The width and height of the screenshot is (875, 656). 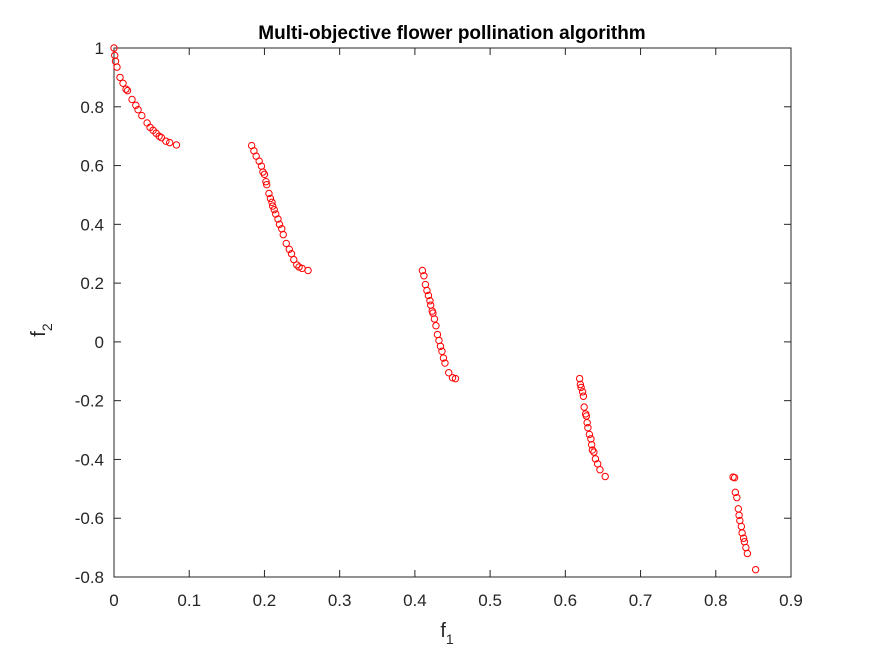 What do you see at coordinates (265, 600) in the screenshot?
I see `x-tick-label: 0.2` at bounding box center [265, 600].